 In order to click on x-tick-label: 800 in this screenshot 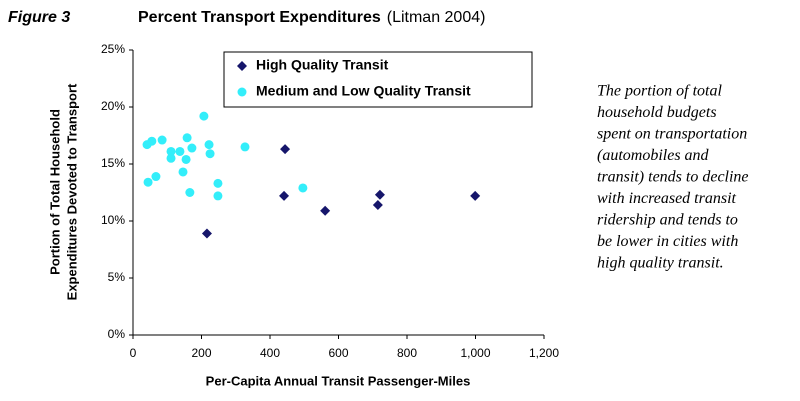, I will do `click(407, 353)`.